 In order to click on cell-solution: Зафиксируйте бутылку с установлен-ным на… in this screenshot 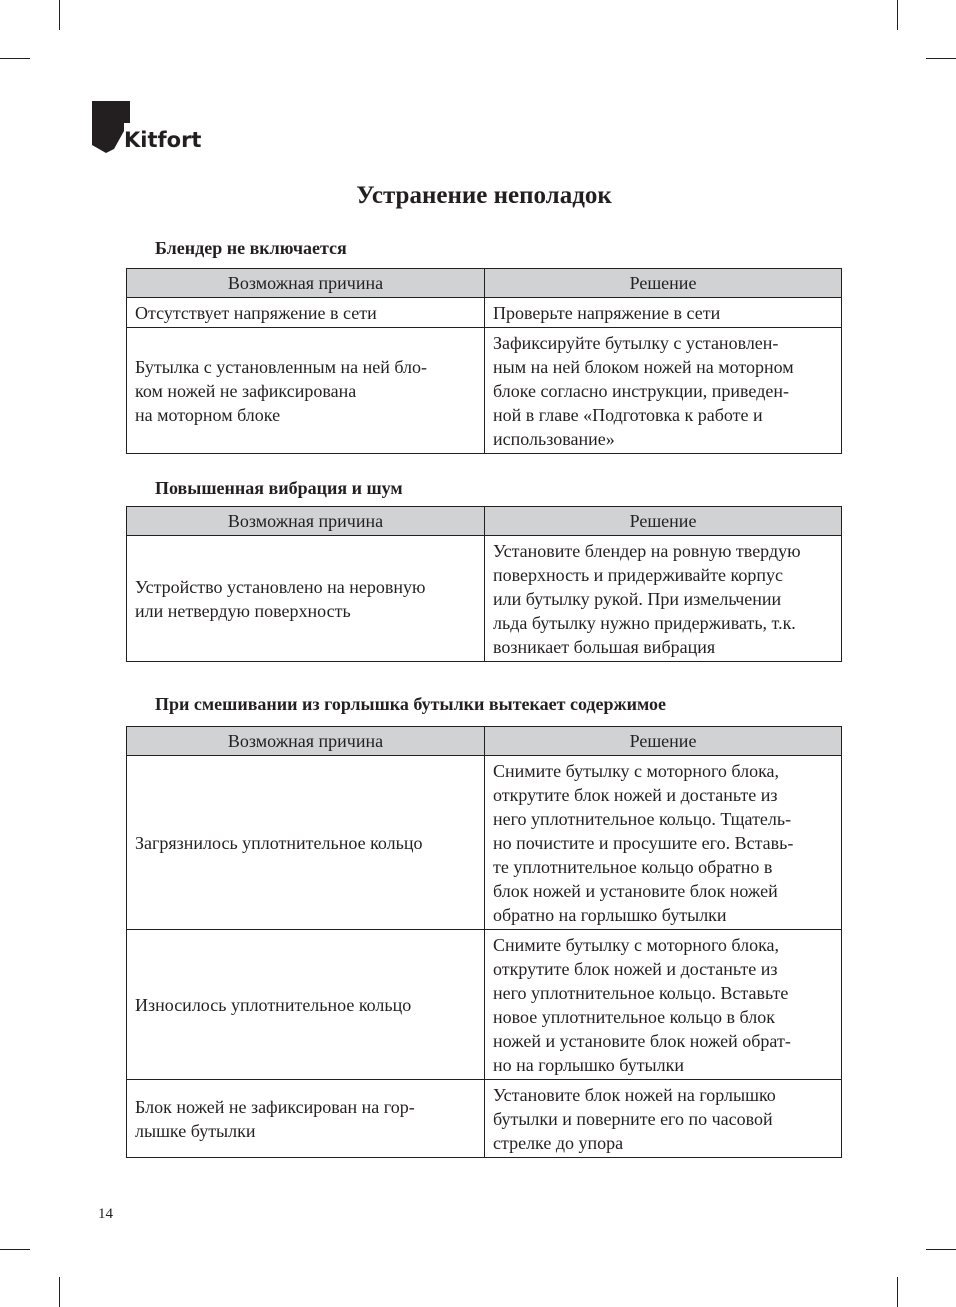, I will do `click(663, 390)`.